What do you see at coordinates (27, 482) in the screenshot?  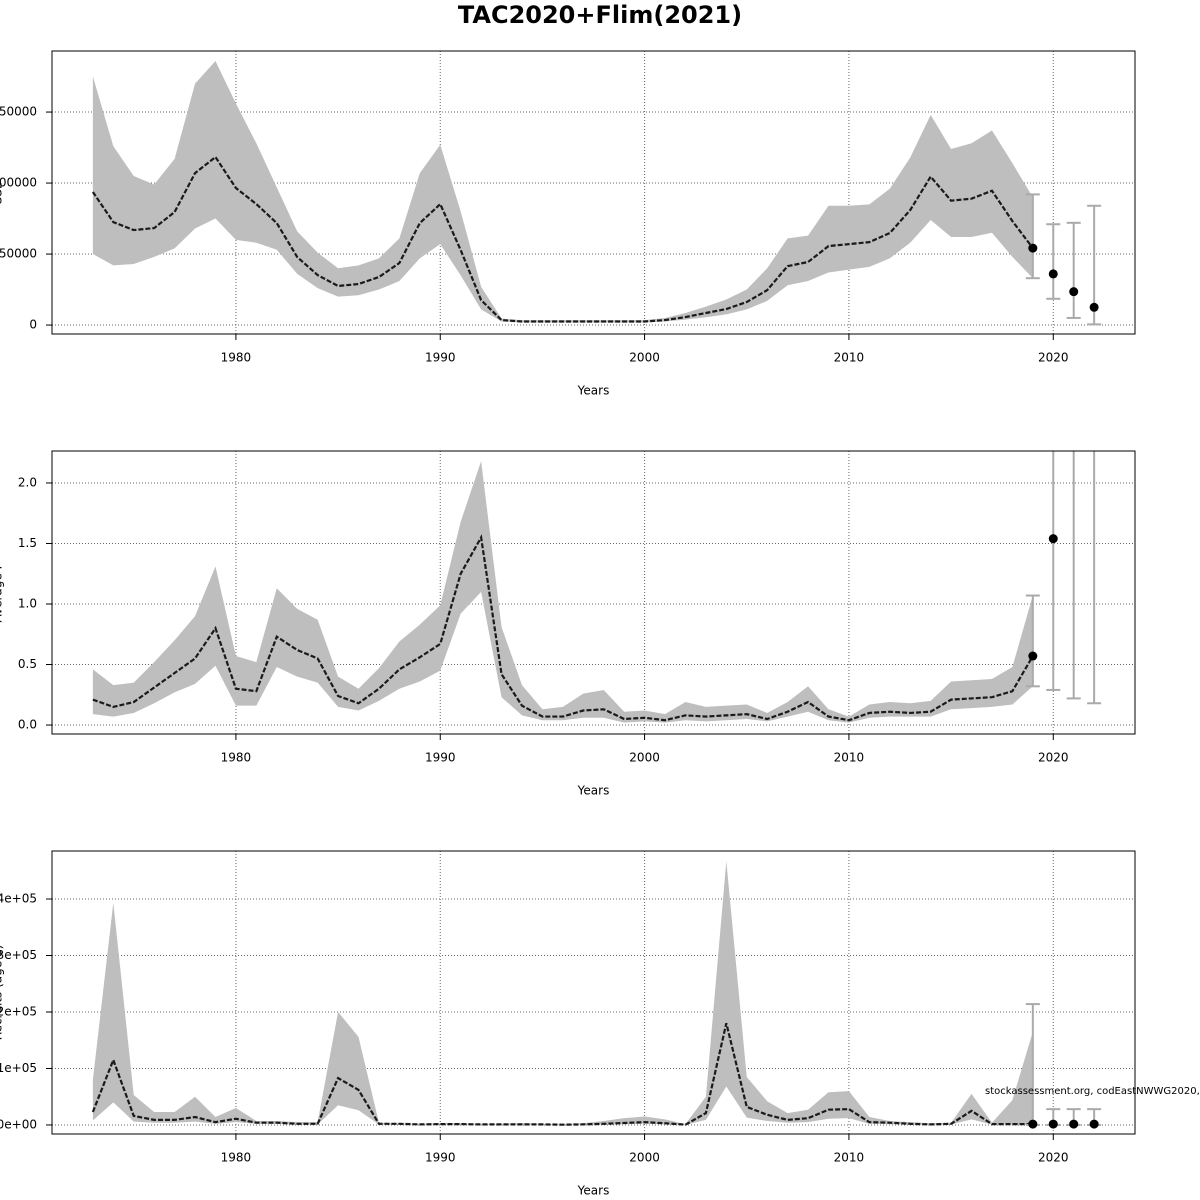 I see `y-tick-label: 2.0` at bounding box center [27, 482].